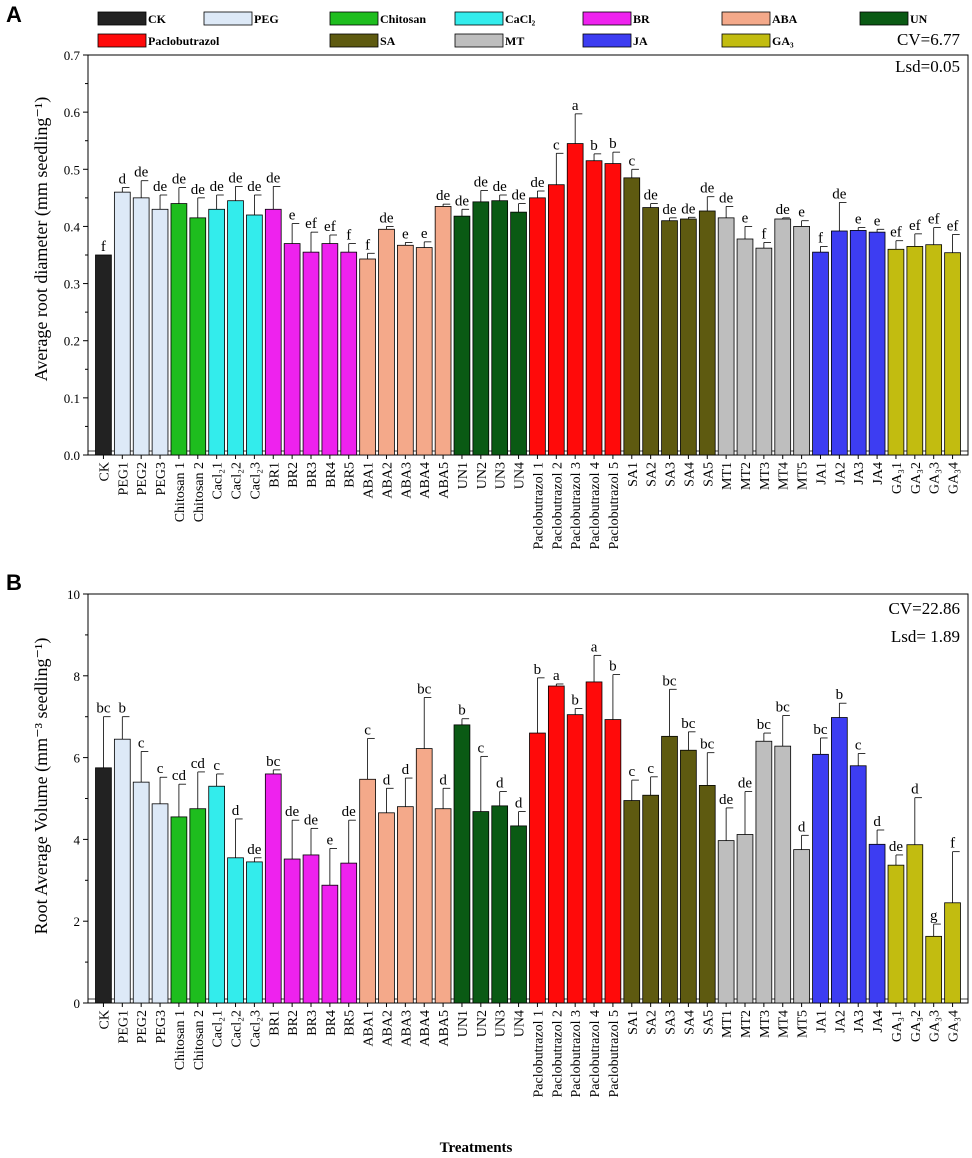  Describe the element at coordinates (915, 226) in the screenshot. I see `panel-a-sig-label-43: ef` at that location.